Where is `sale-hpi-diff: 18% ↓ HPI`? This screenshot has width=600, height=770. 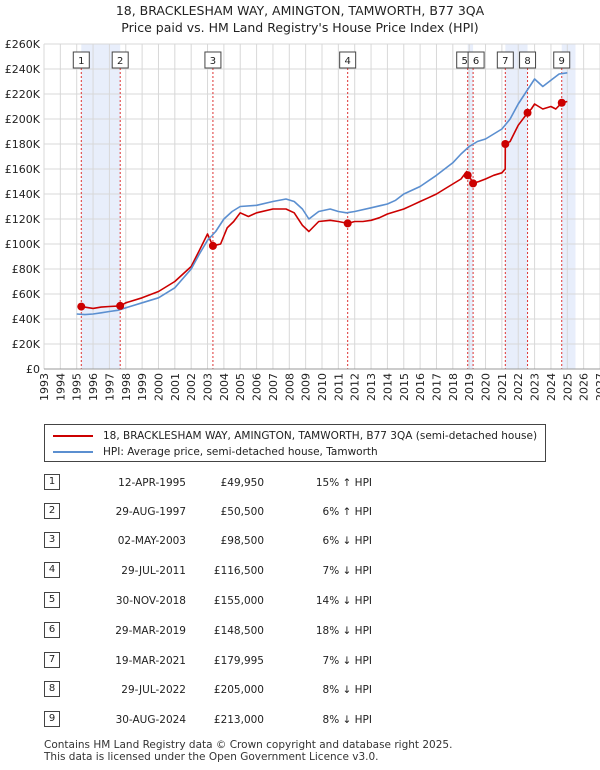
sale-hpi-diff: 18% ↓ HPI is located at coordinates (343, 631).